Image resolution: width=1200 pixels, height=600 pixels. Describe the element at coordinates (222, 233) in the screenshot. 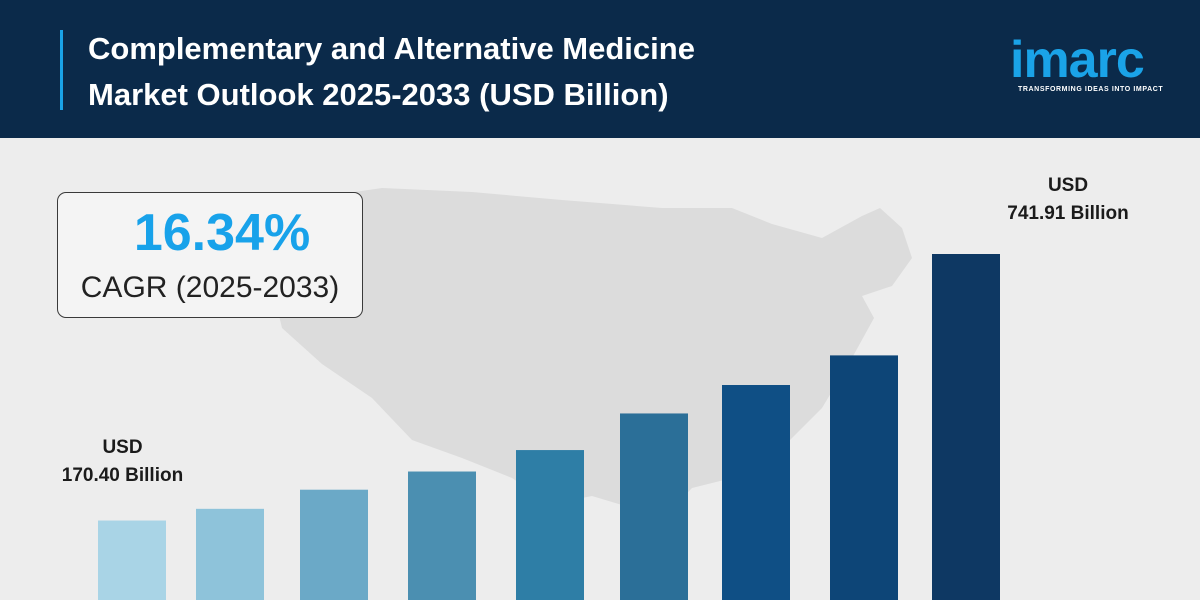

I see `cagr-value: 16.34%` at that location.